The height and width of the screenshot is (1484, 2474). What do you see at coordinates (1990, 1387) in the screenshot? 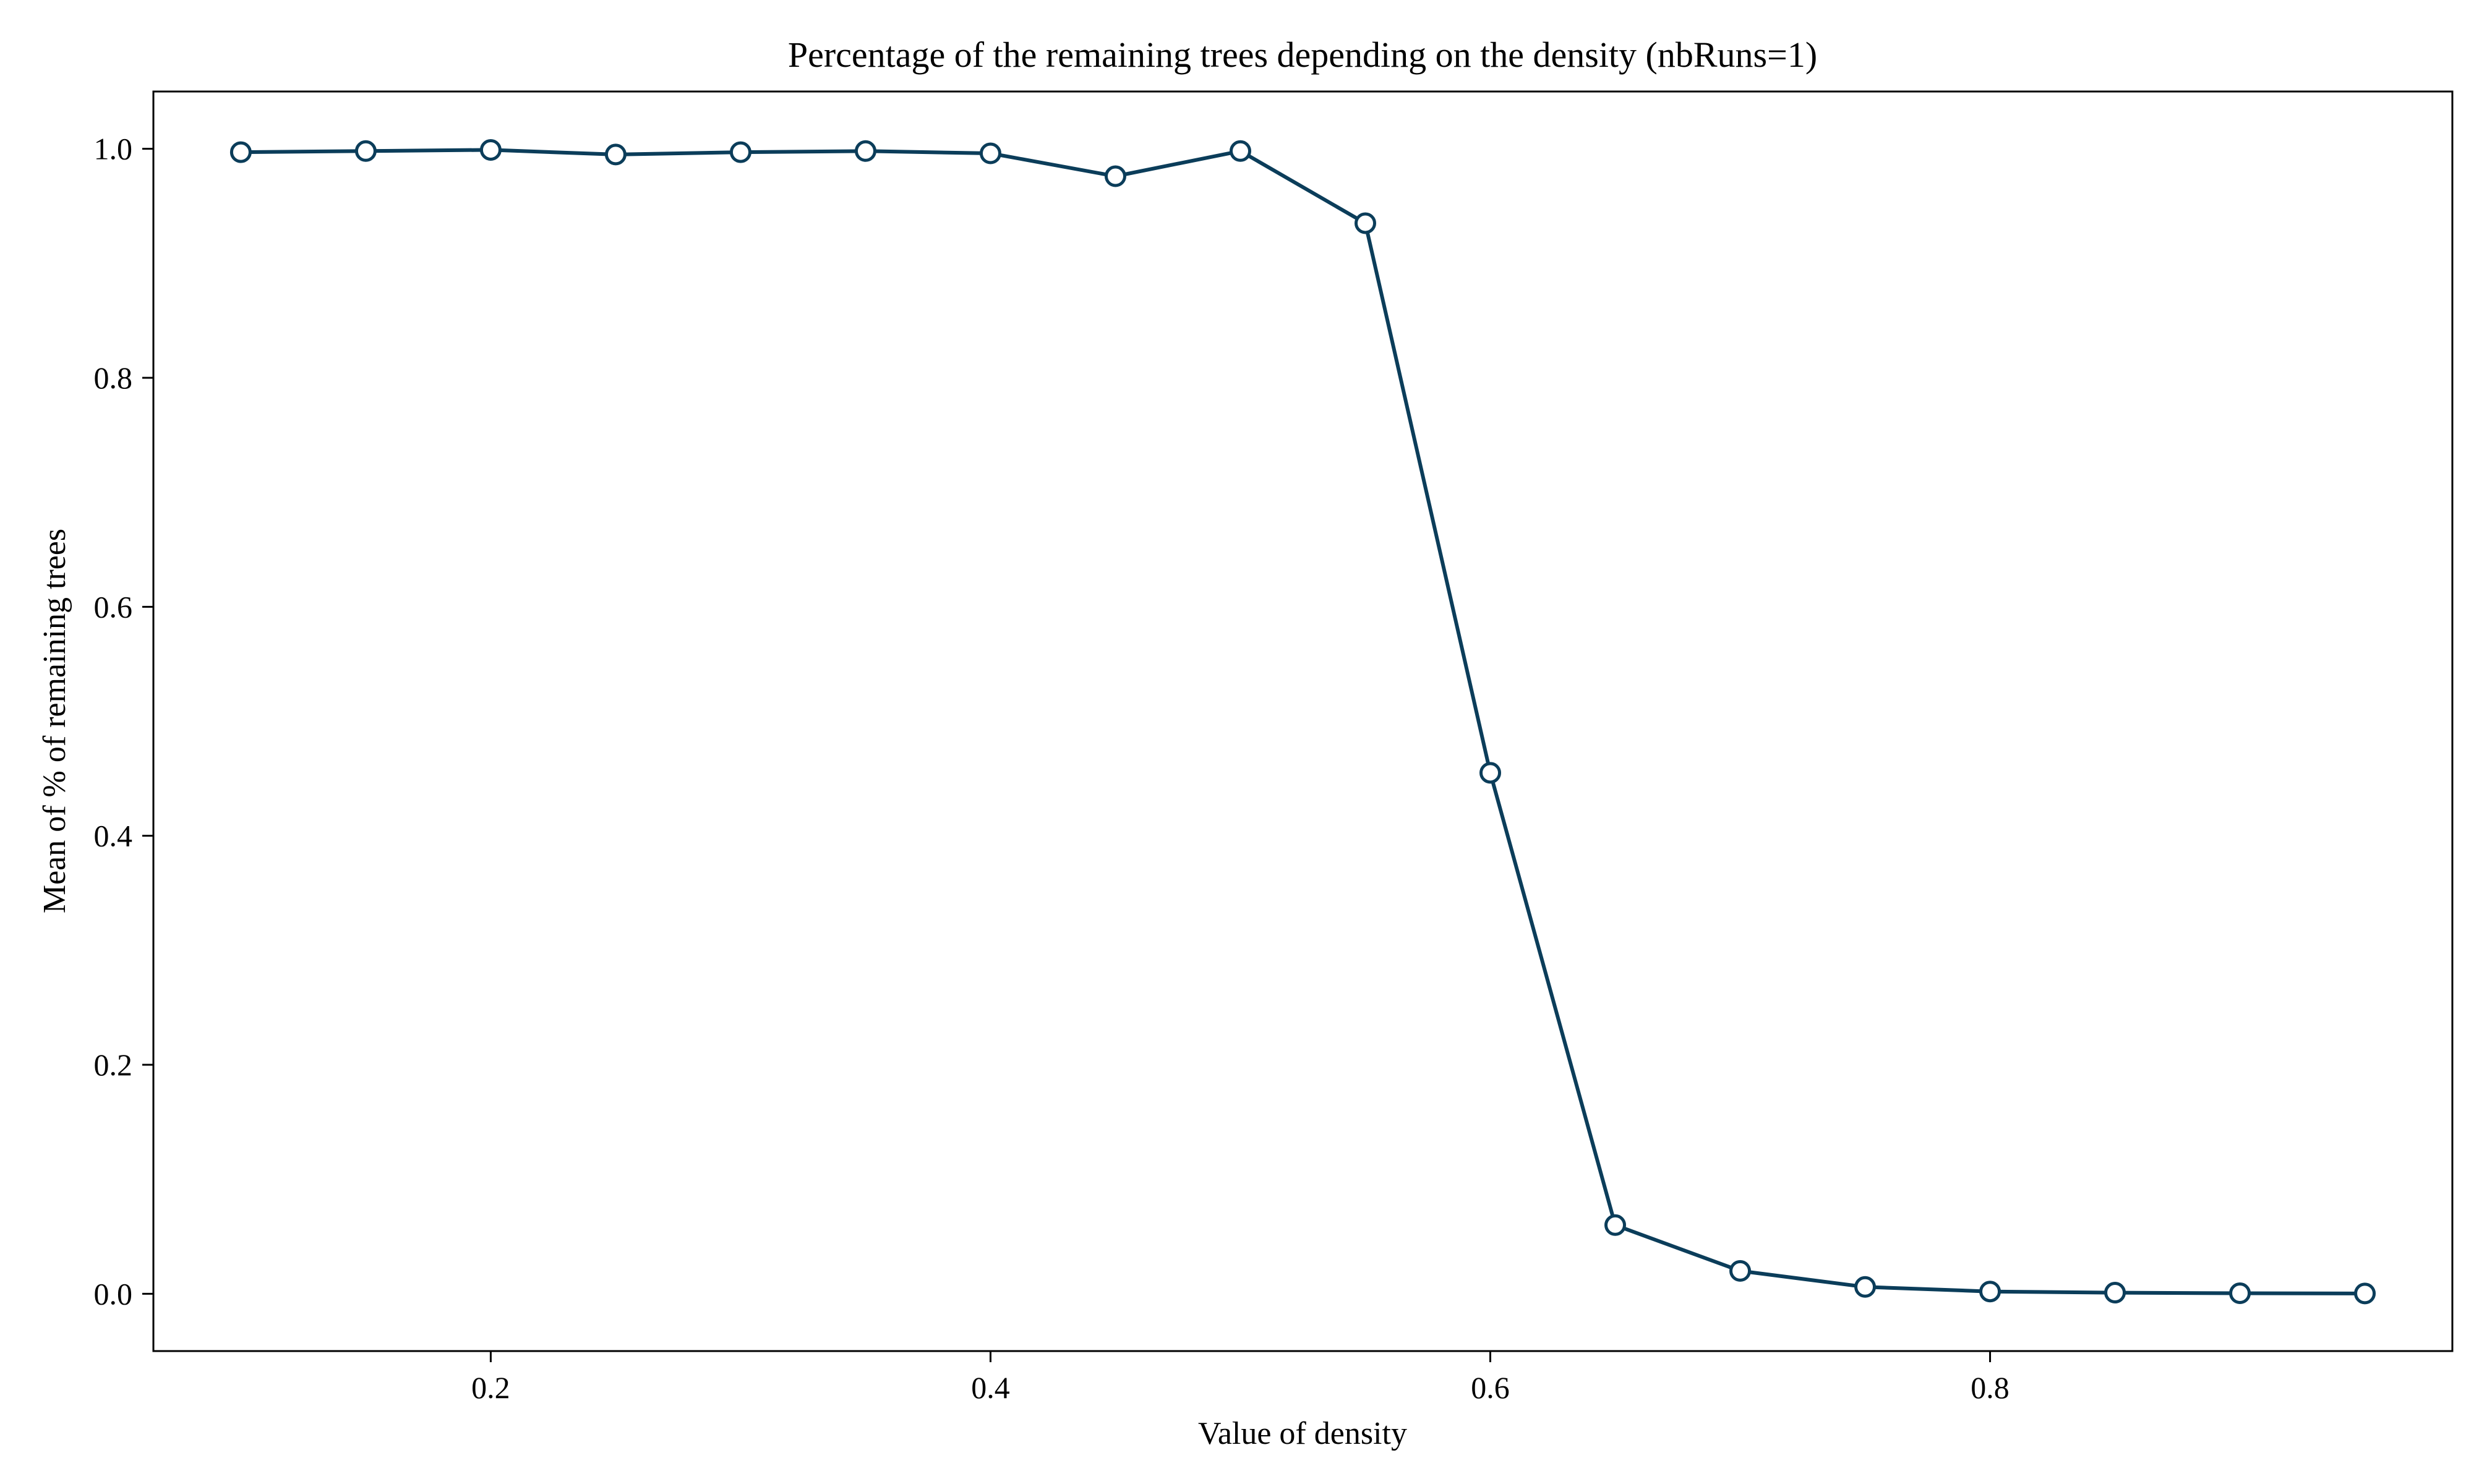
I see `x-tick-label: 0.8` at bounding box center [1990, 1387].